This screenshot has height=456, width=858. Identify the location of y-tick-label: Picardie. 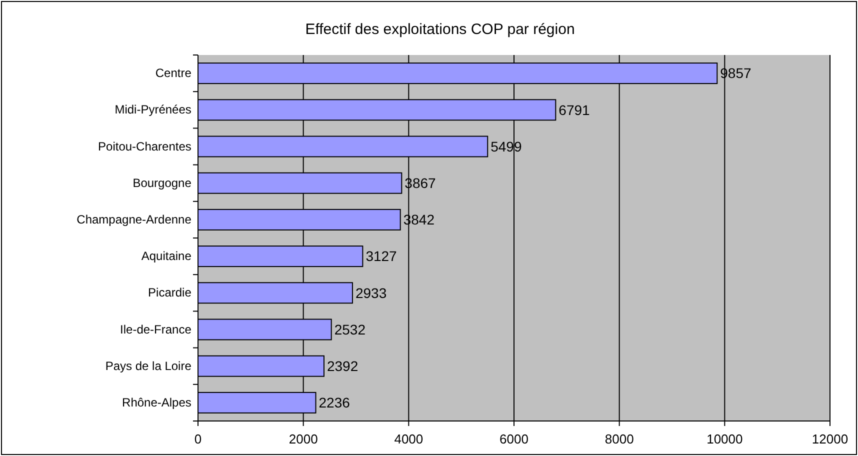
(170, 293).